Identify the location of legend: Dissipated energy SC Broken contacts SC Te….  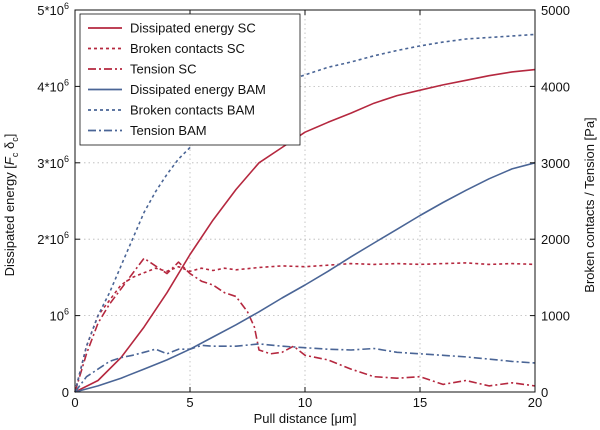
(190, 79).